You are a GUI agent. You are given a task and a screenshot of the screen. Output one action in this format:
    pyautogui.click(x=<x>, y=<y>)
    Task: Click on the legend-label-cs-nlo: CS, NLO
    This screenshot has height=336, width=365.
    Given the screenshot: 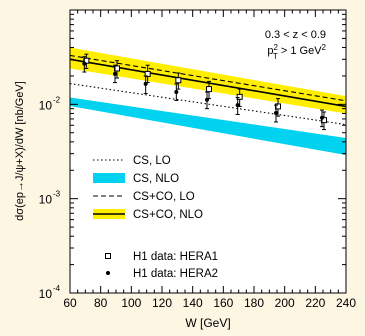 What is the action you would take?
    pyautogui.click(x=156, y=179)
    